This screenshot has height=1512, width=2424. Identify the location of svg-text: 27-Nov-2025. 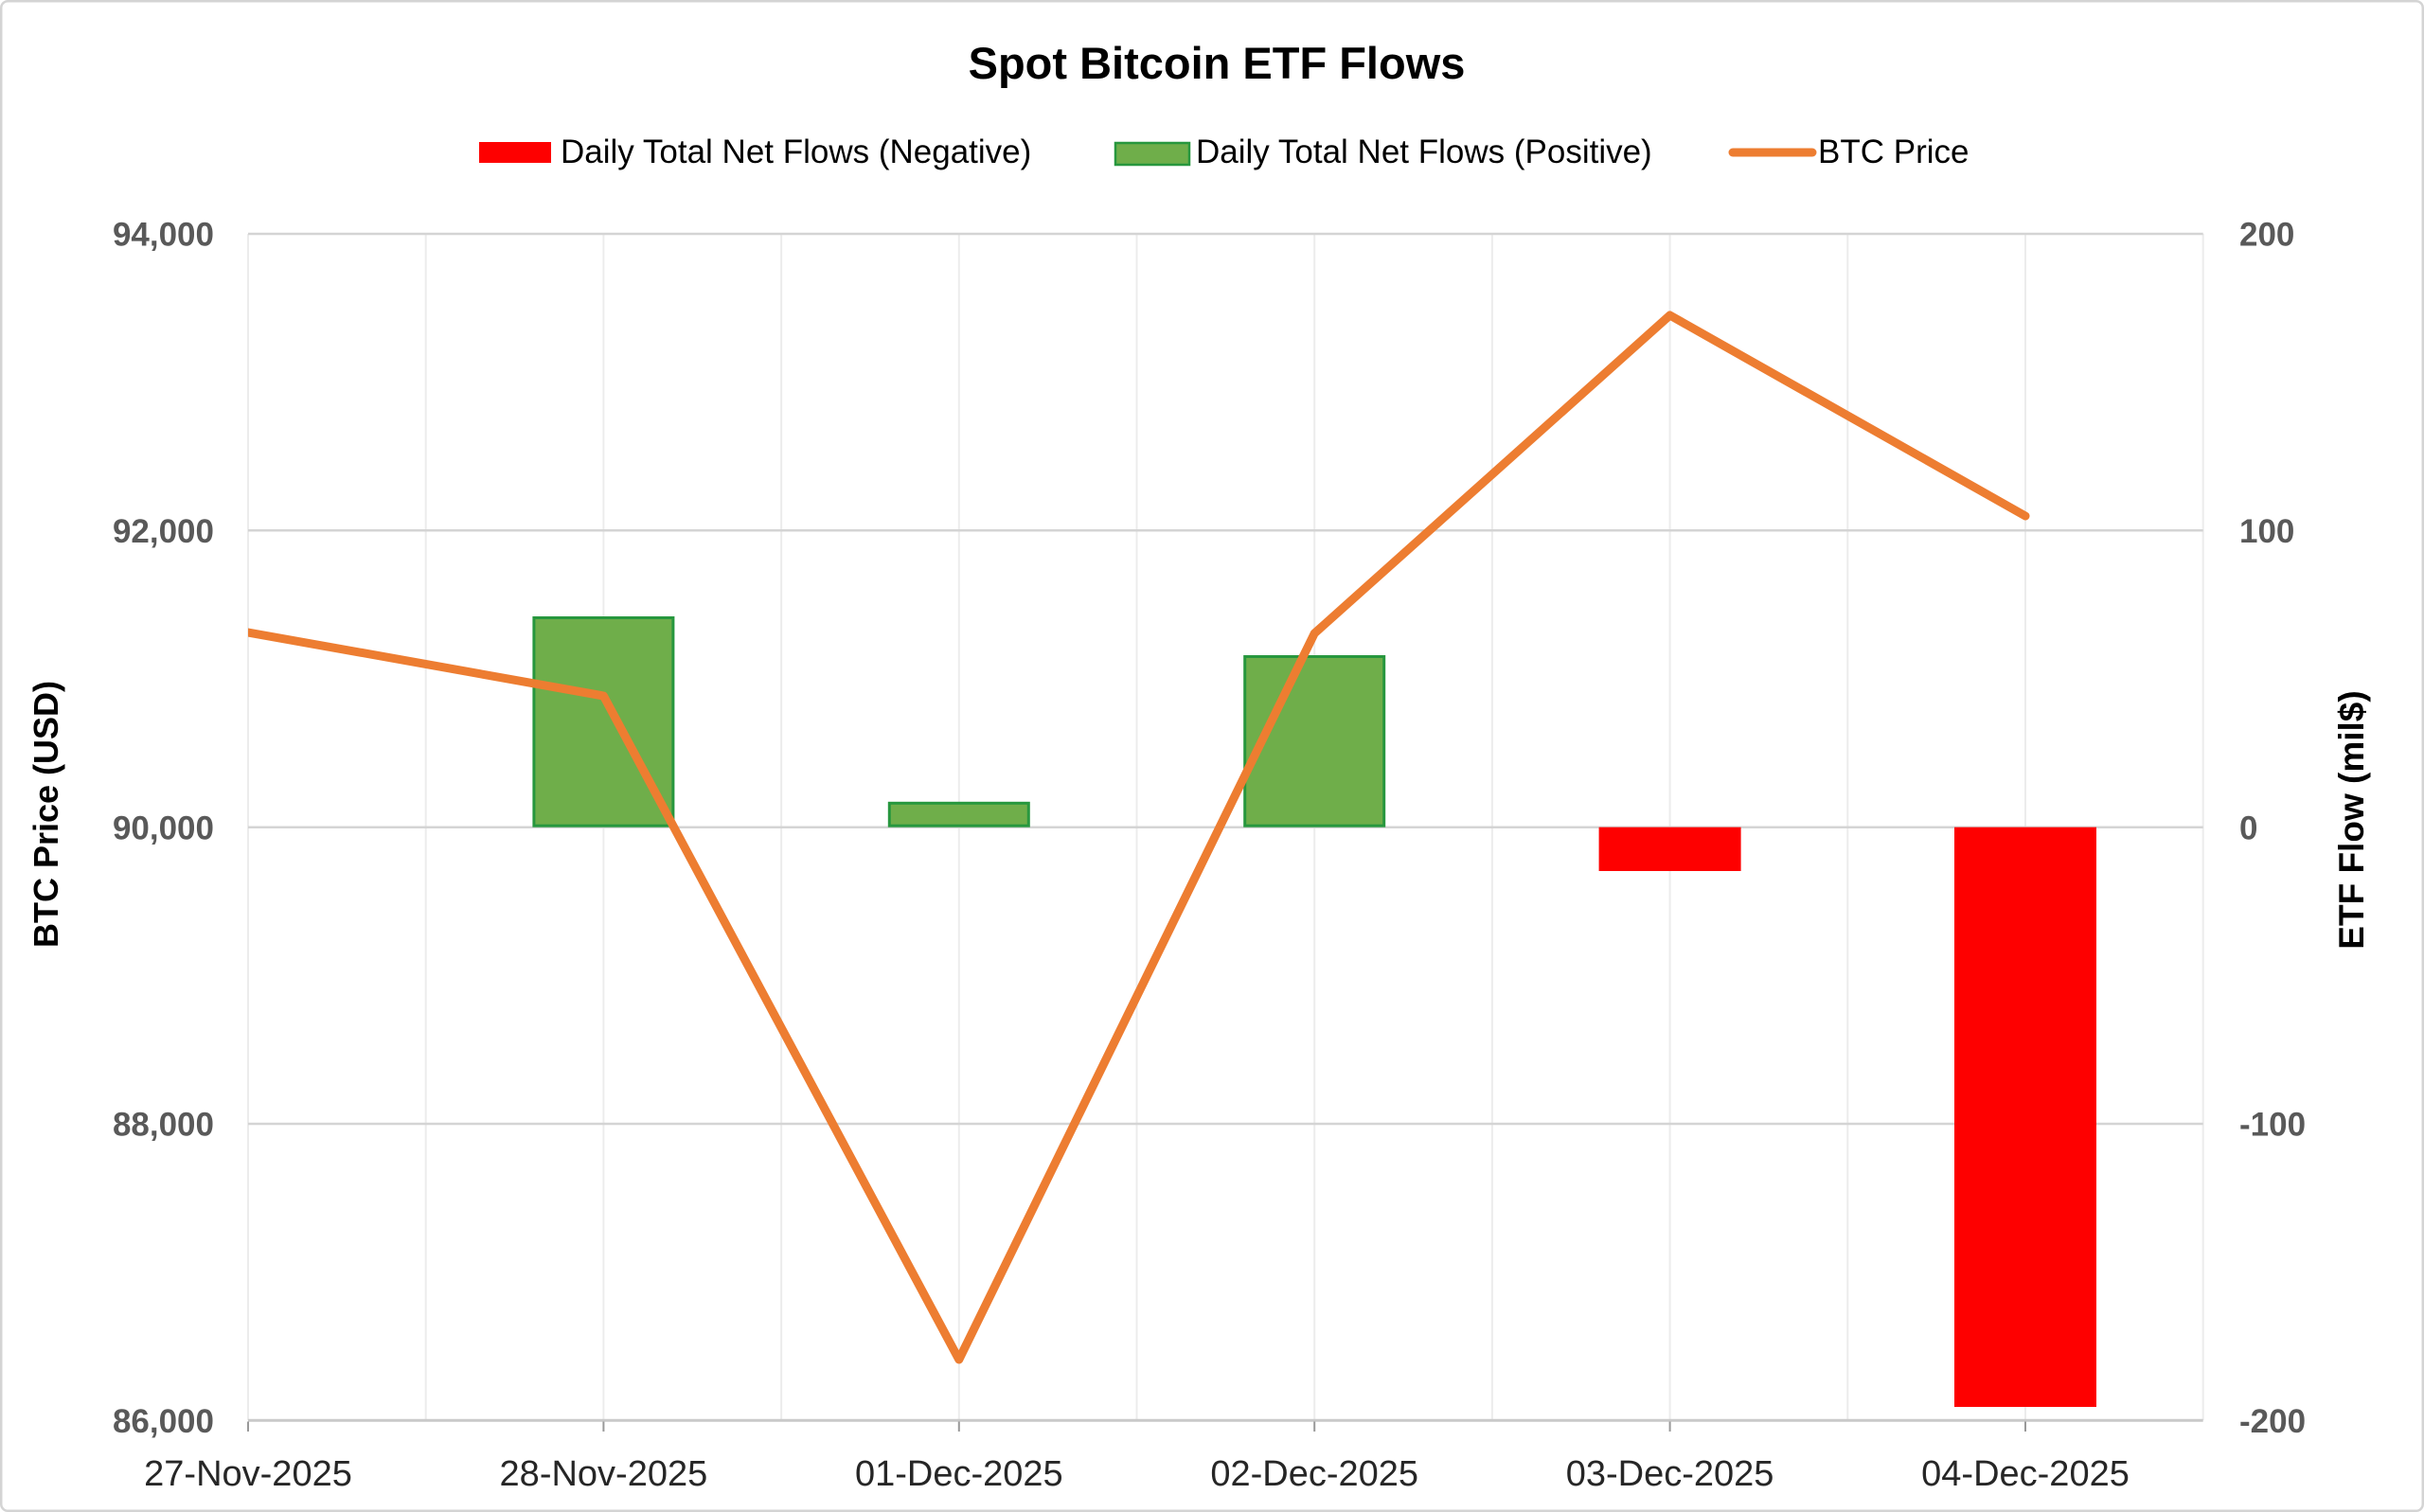
(248, 1474).